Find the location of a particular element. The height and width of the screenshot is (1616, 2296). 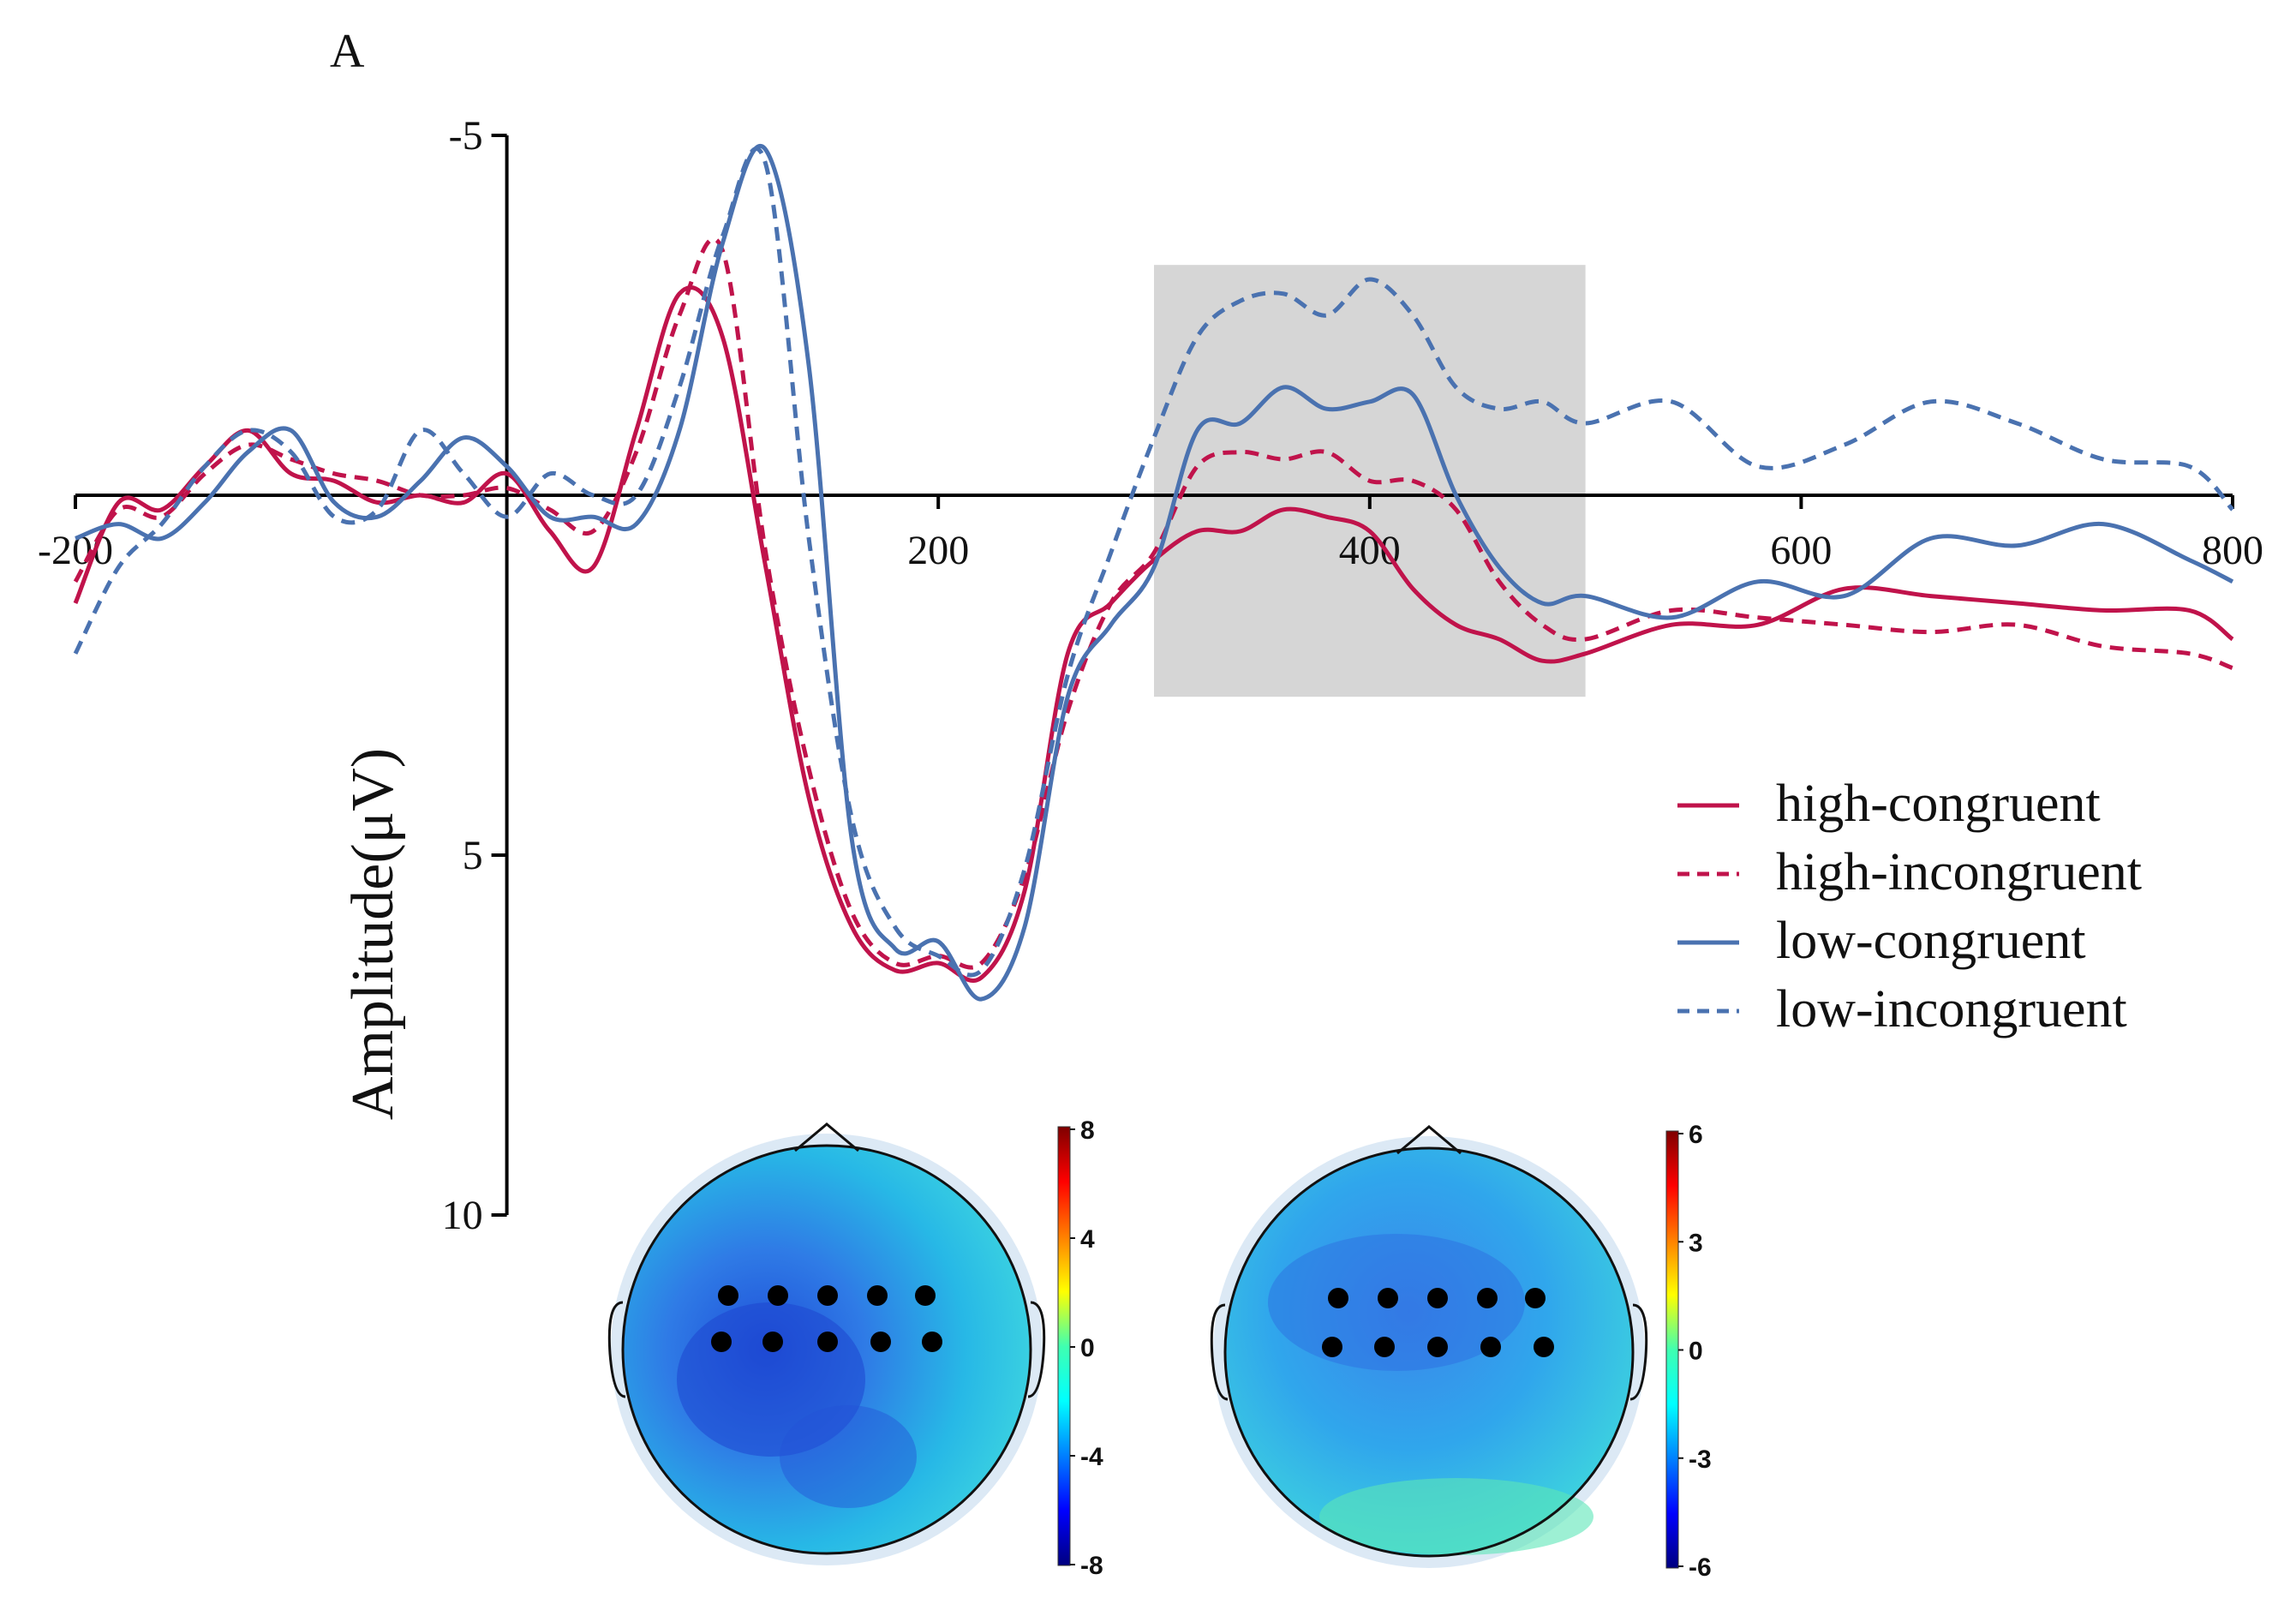

left-topomap: 8 4 0 -4 -8 is located at coordinates (855, 1348).